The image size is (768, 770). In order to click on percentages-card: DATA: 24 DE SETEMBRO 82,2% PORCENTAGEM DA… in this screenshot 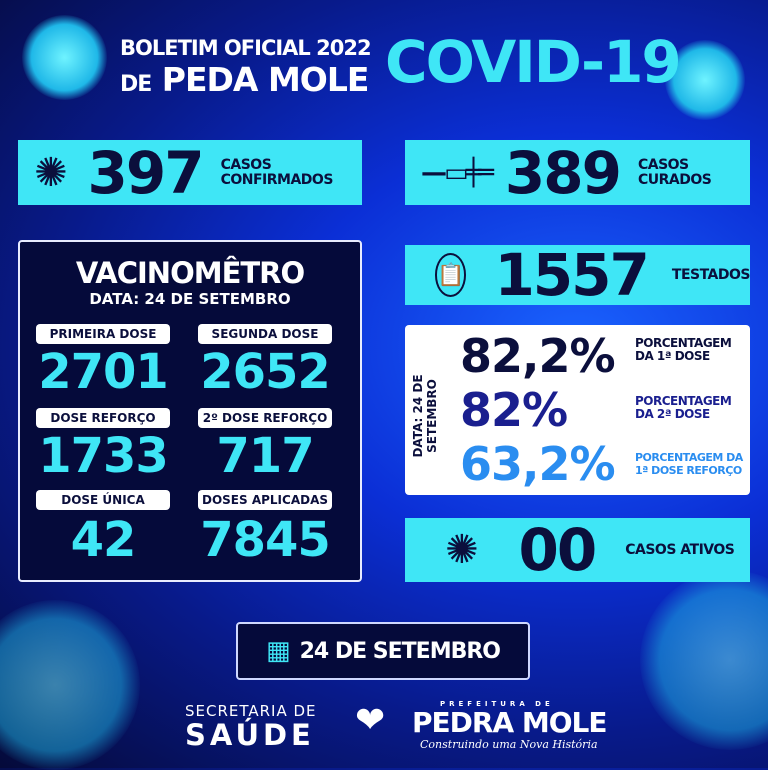, I will do `click(577, 410)`.